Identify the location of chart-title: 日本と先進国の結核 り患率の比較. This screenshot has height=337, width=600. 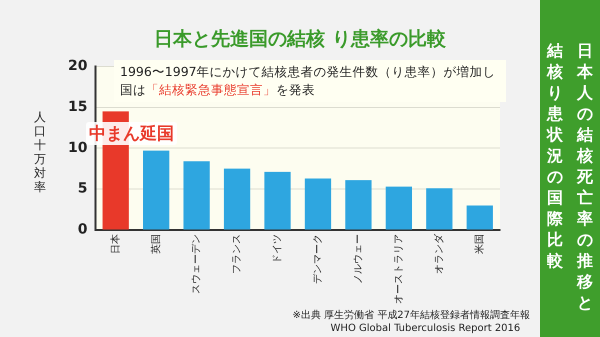
(300, 39).